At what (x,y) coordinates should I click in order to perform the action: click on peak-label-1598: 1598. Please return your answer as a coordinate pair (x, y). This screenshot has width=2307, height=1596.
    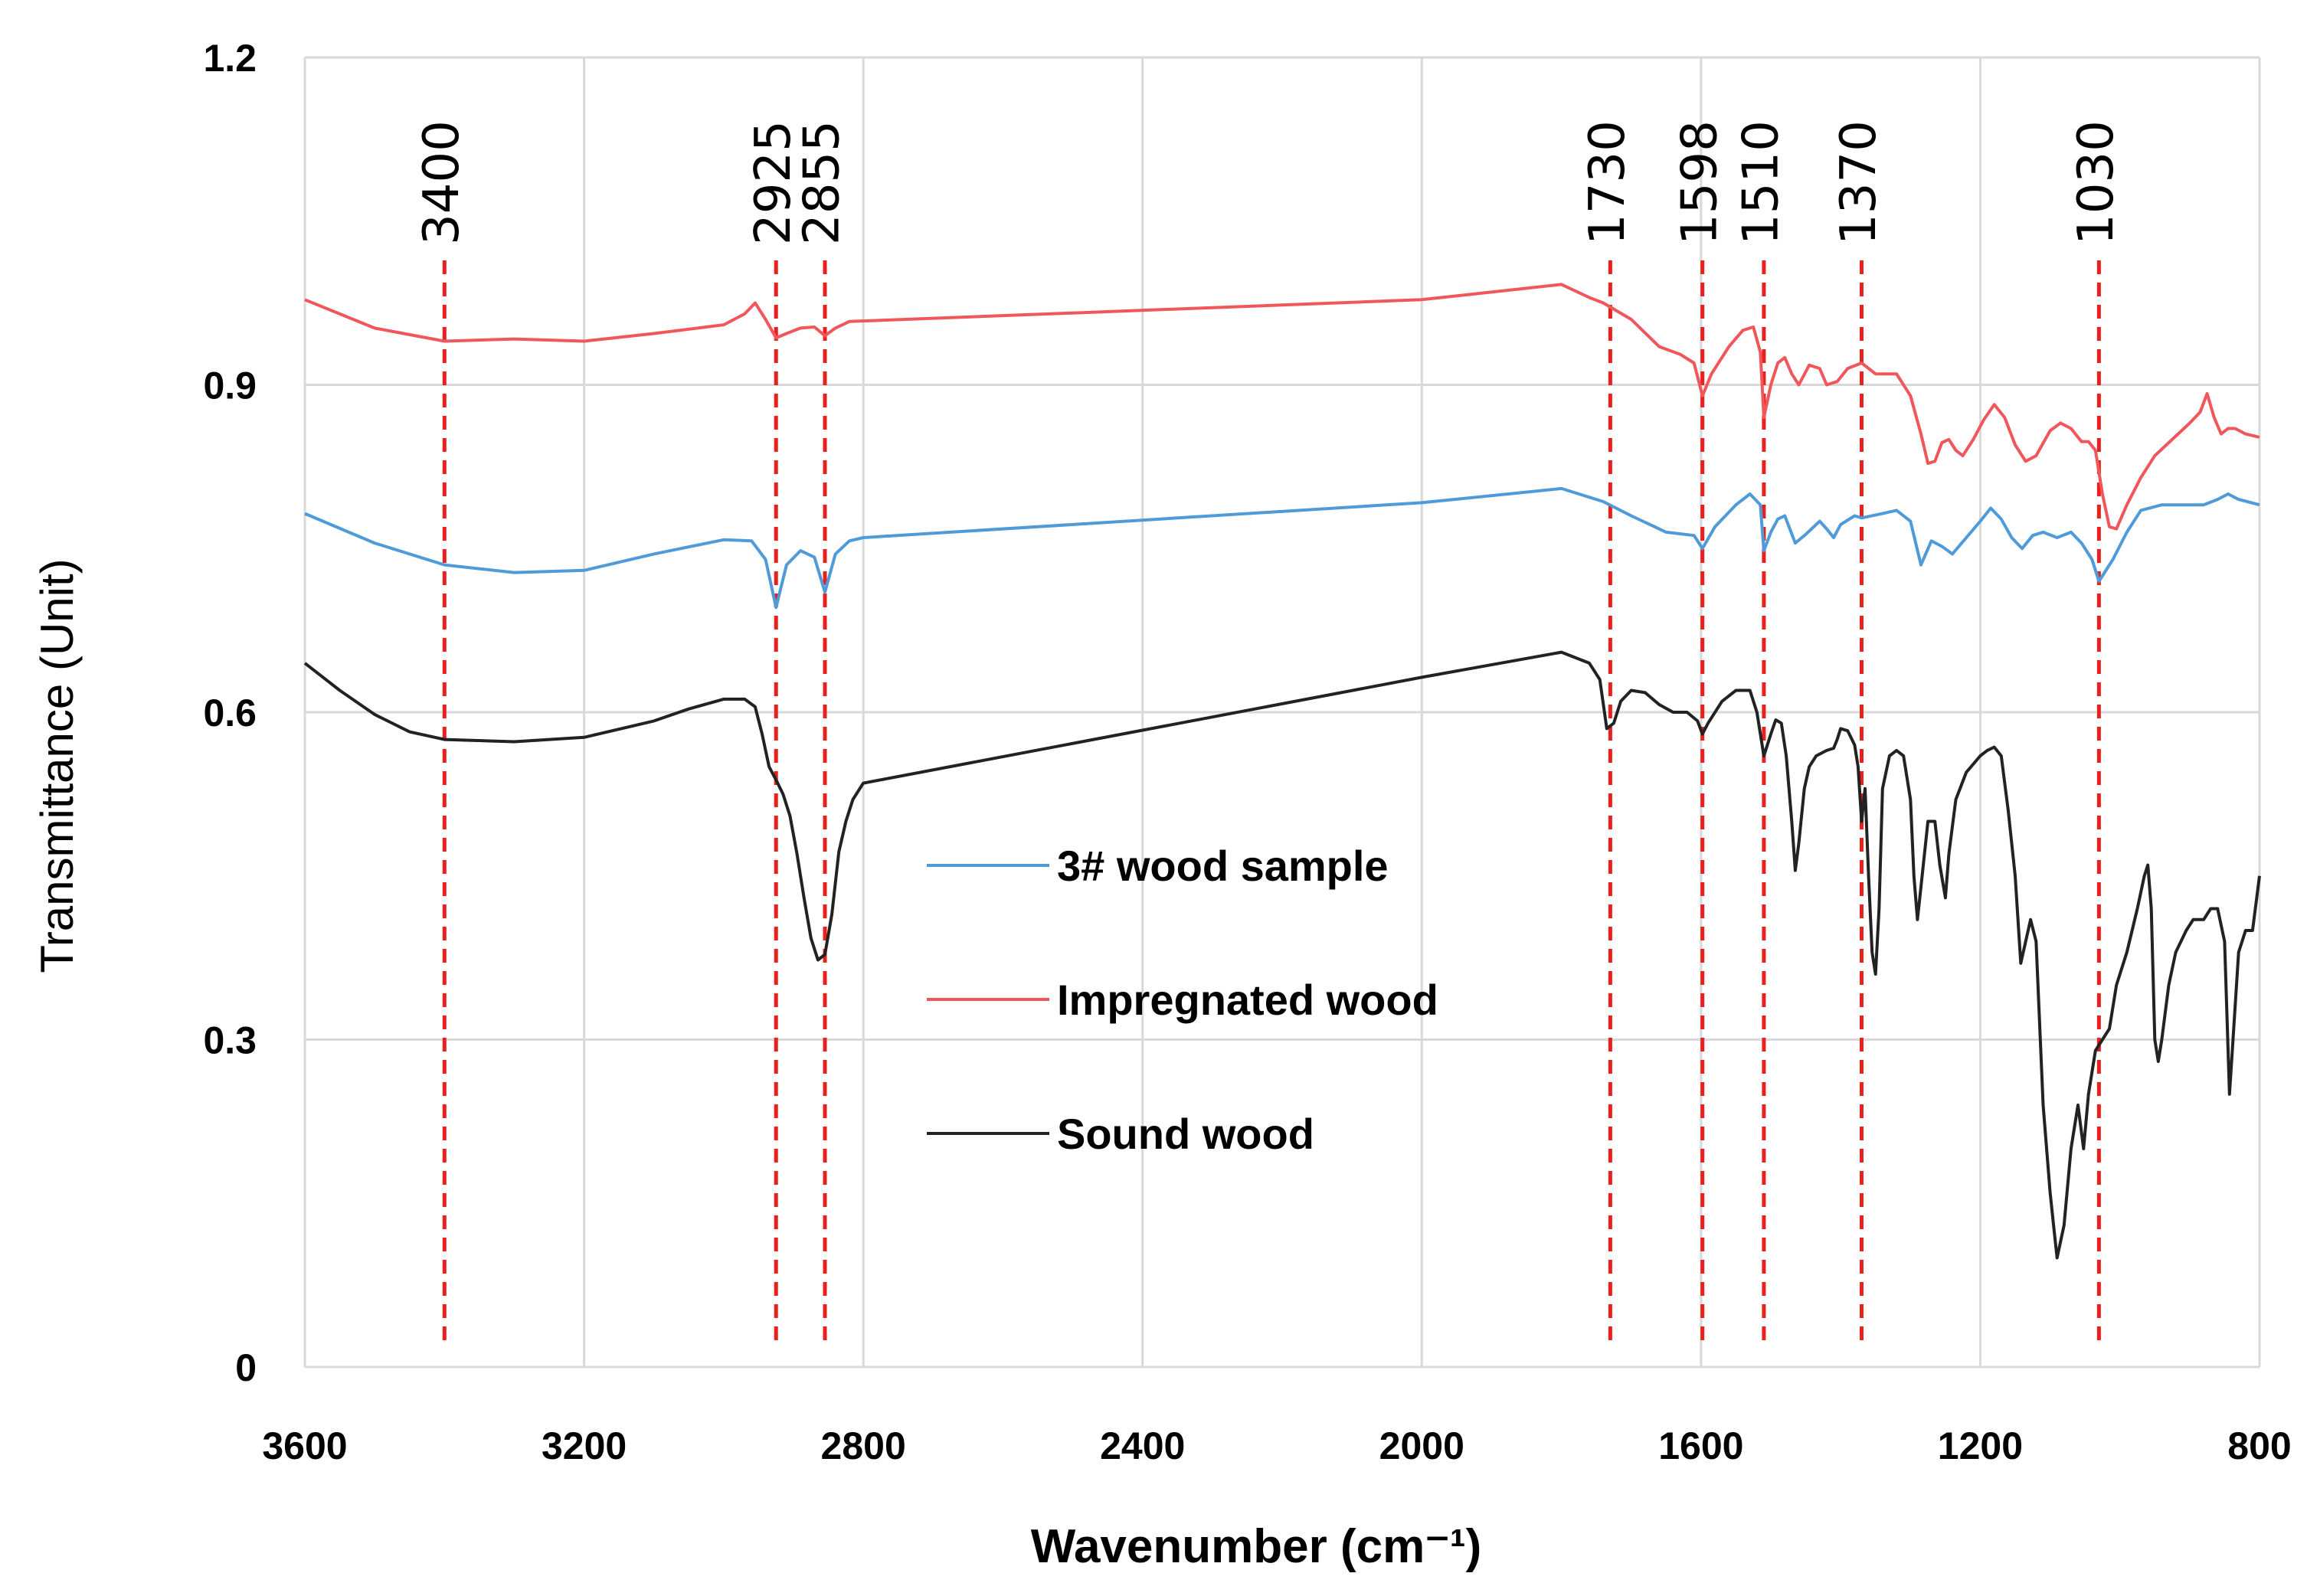
    Looking at the image, I should click on (1700, 183).